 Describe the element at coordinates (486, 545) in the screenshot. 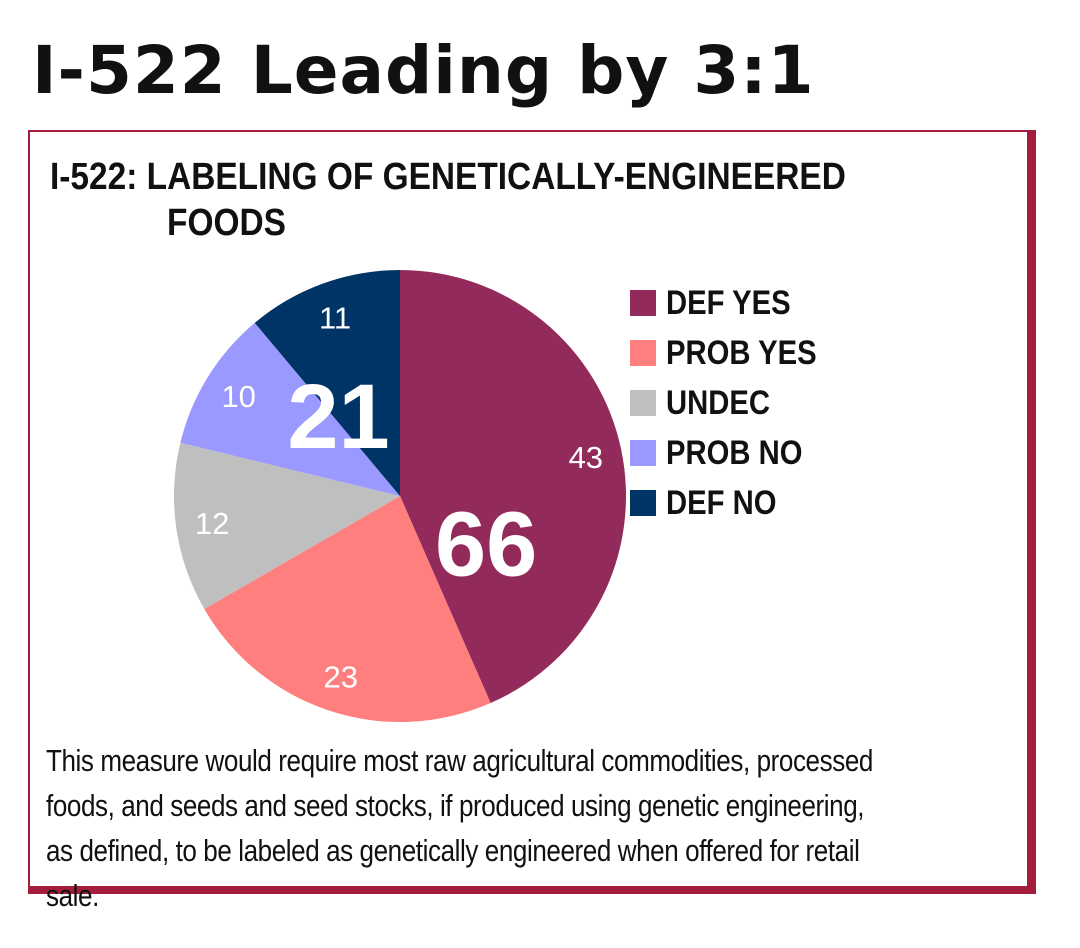

I see `group-total-label: 66` at that location.